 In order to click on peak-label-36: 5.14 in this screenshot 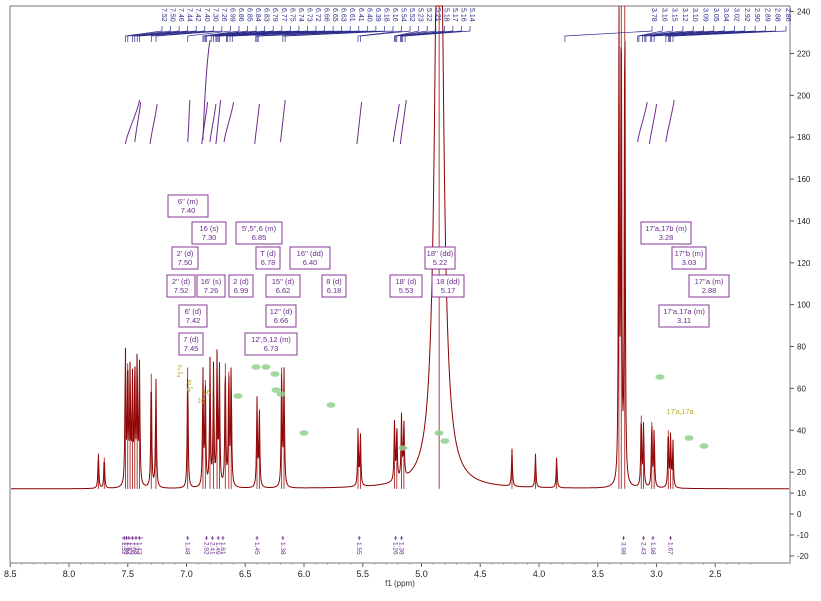, I will do `click(439, 25)`.